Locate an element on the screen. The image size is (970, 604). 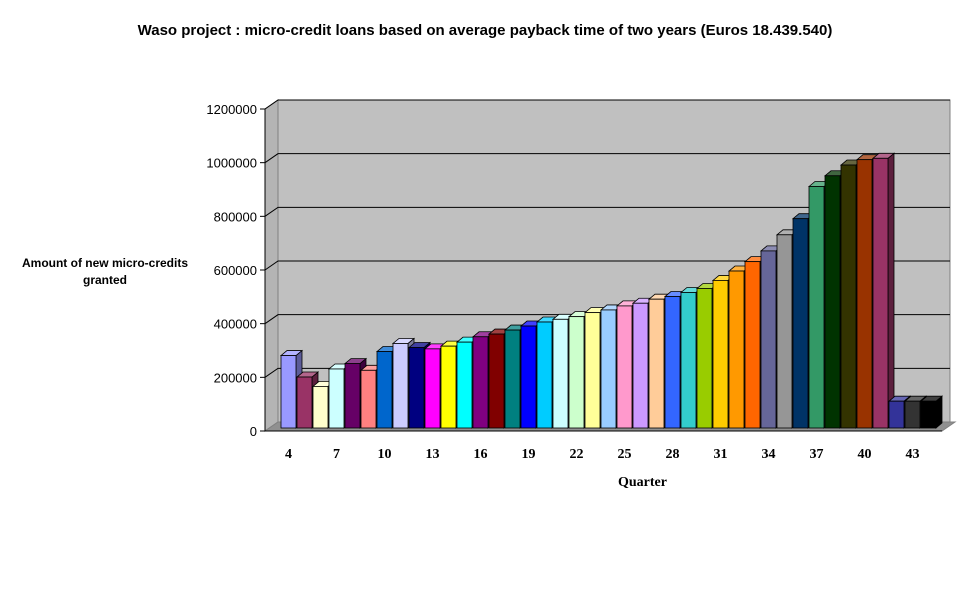
x-tick-label: 34 is located at coordinates (769, 454).